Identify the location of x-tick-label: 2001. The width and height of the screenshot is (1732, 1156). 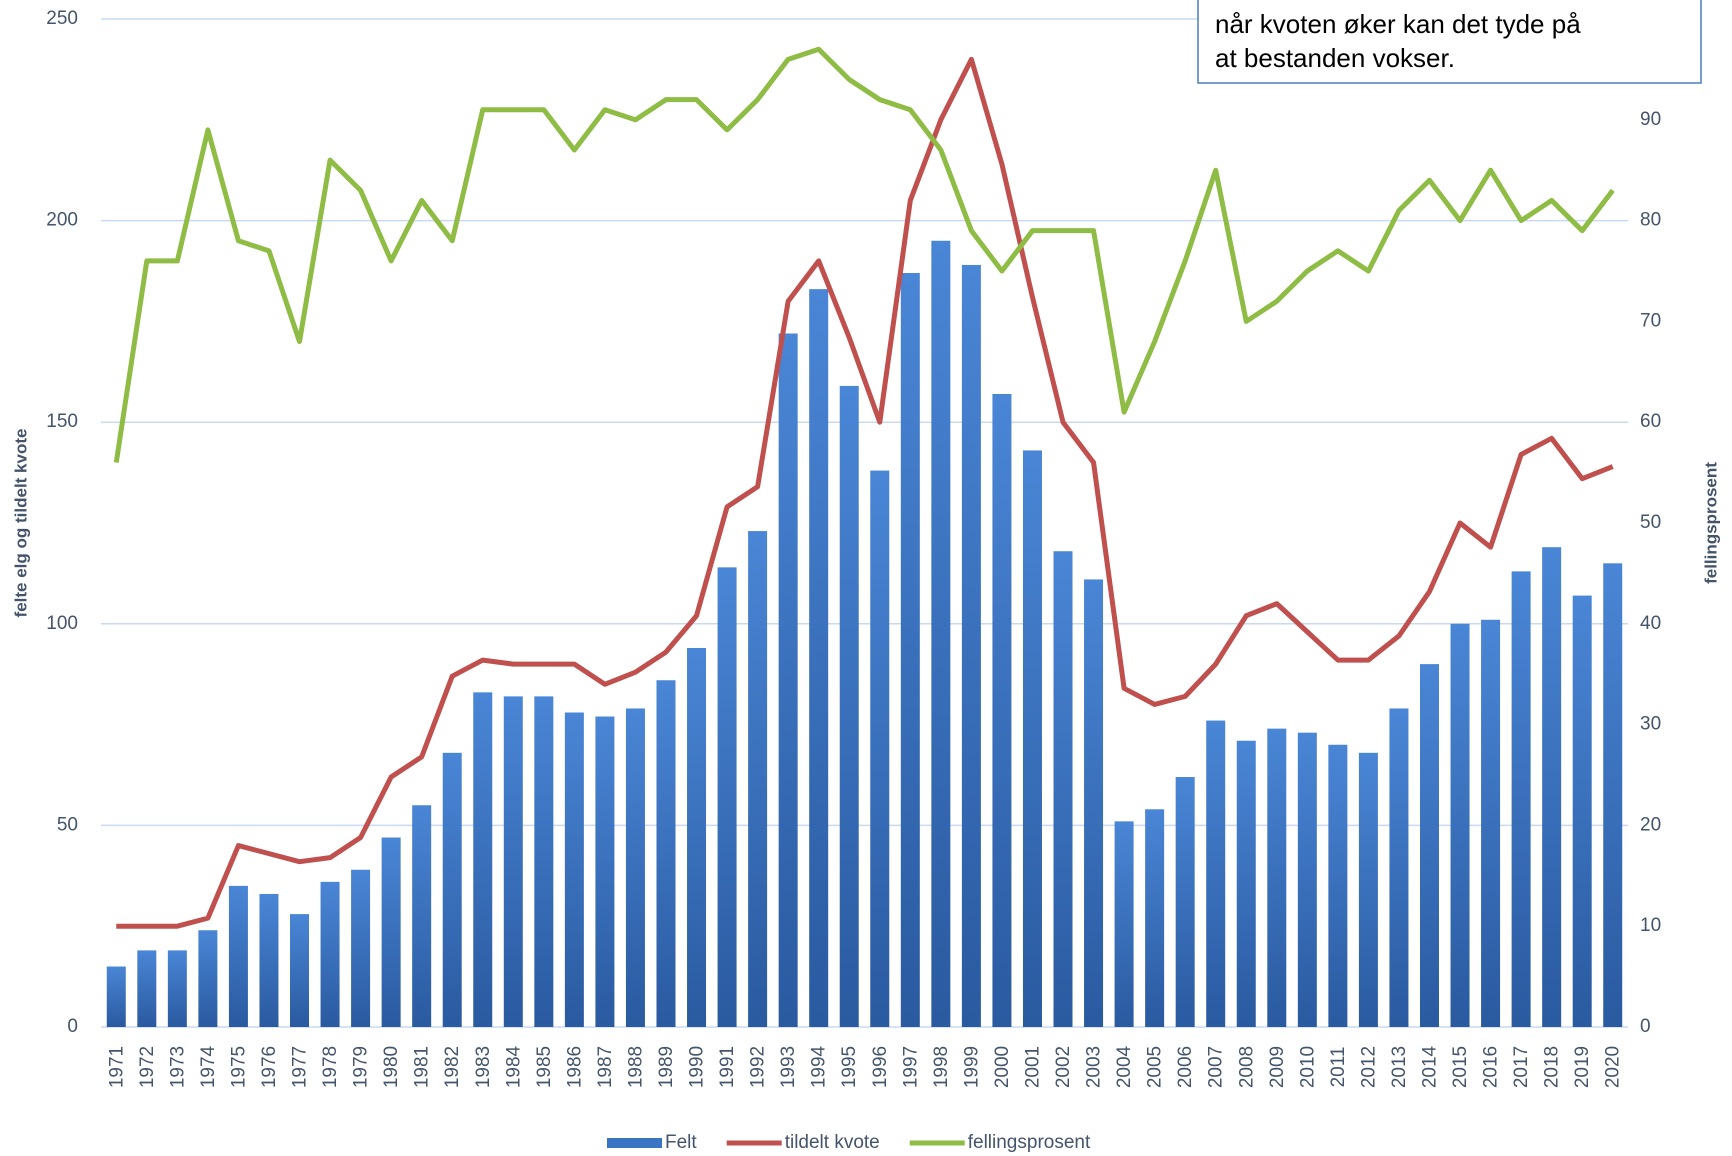
(1032, 1067).